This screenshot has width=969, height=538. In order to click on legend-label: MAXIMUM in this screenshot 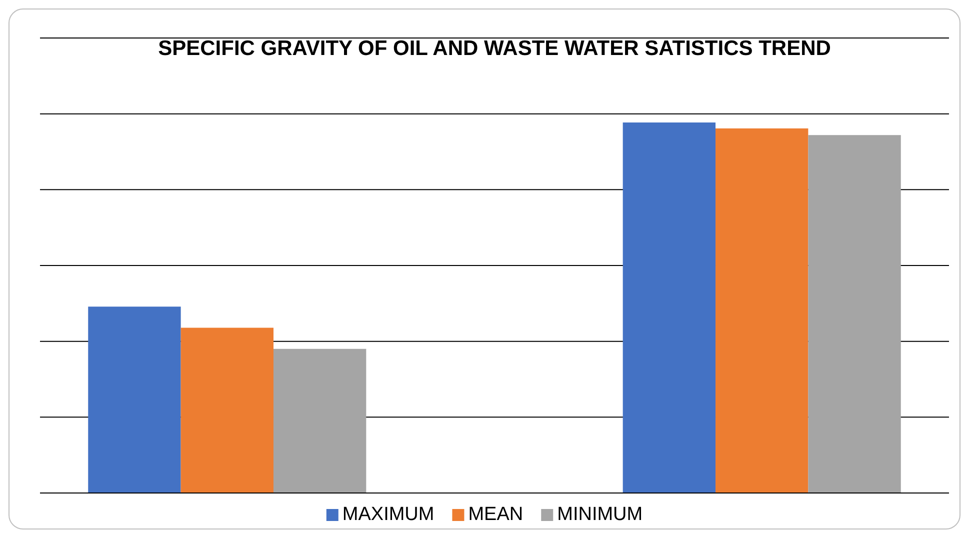, I will do `click(388, 514)`.